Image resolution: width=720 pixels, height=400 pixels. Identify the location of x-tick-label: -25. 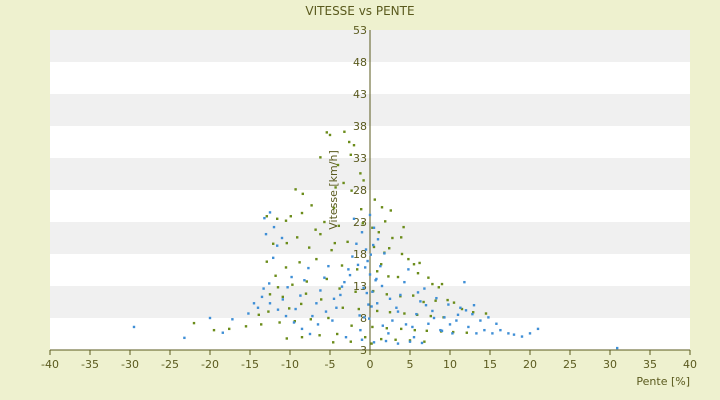
(170, 364).